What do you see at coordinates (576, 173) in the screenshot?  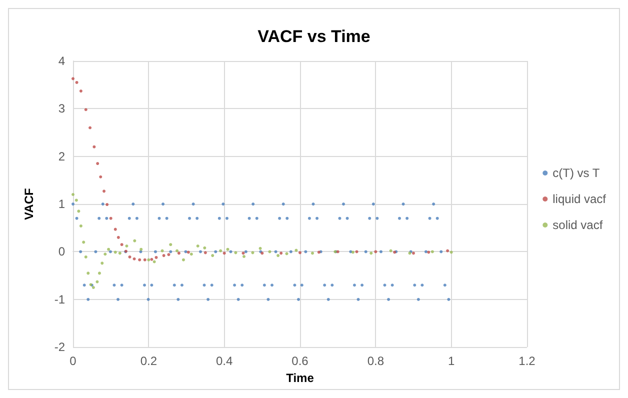 I see `legend-label: c(T) vs T` at bounding box center [576, 173].